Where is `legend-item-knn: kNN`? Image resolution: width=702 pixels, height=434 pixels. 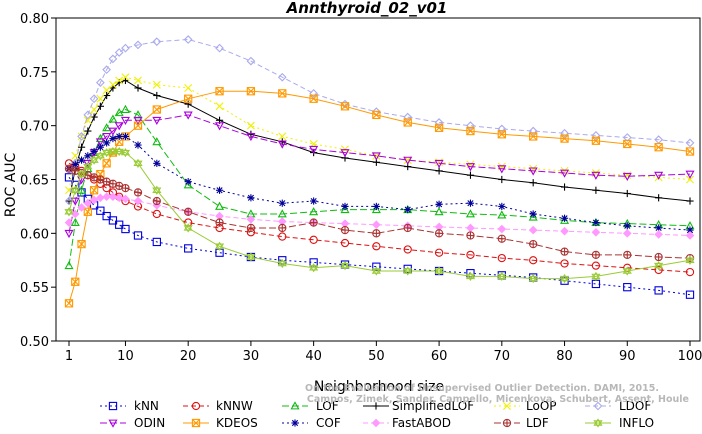 legend-item-knn: kNN is located at coordinates (129, 406).